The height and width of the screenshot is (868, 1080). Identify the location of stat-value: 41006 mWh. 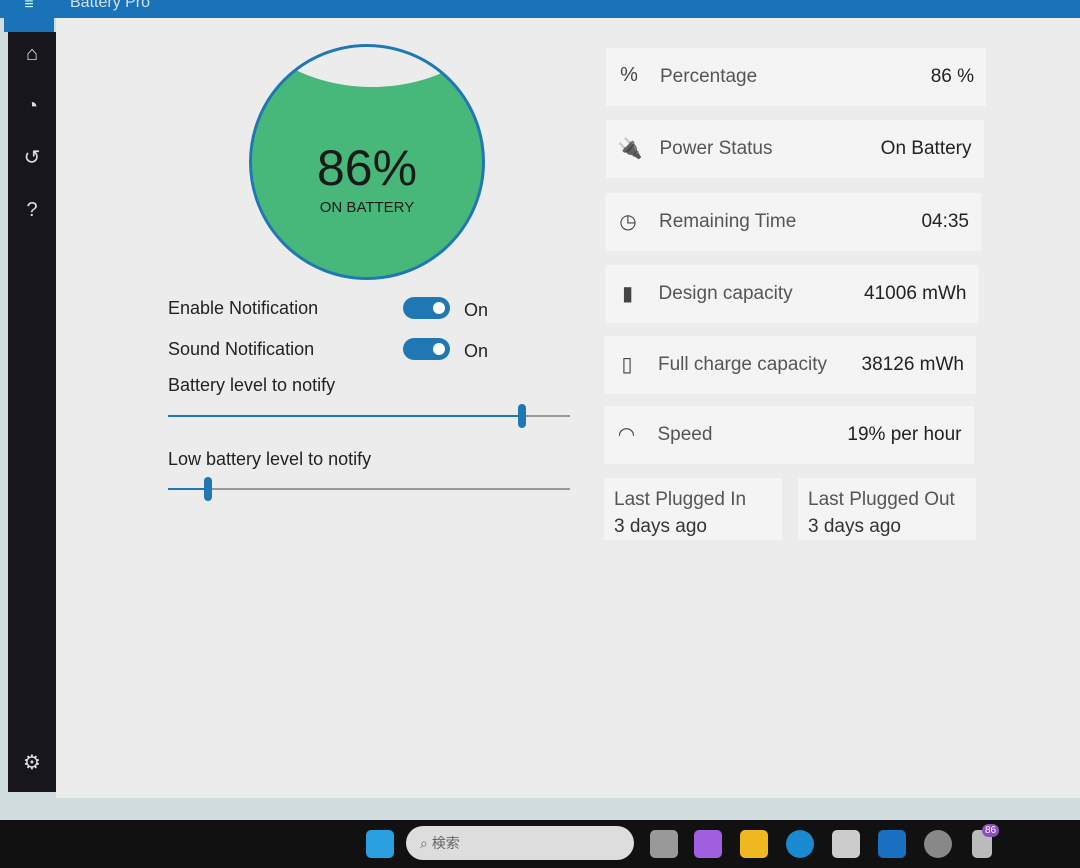
(915, 293).